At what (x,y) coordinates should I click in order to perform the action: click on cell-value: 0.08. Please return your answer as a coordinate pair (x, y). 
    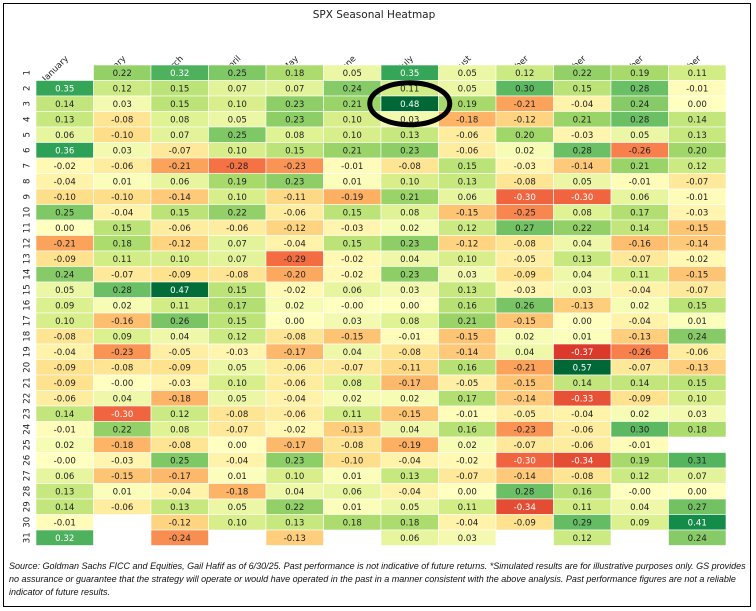
    Looking at the image, I should click on (179, 430).